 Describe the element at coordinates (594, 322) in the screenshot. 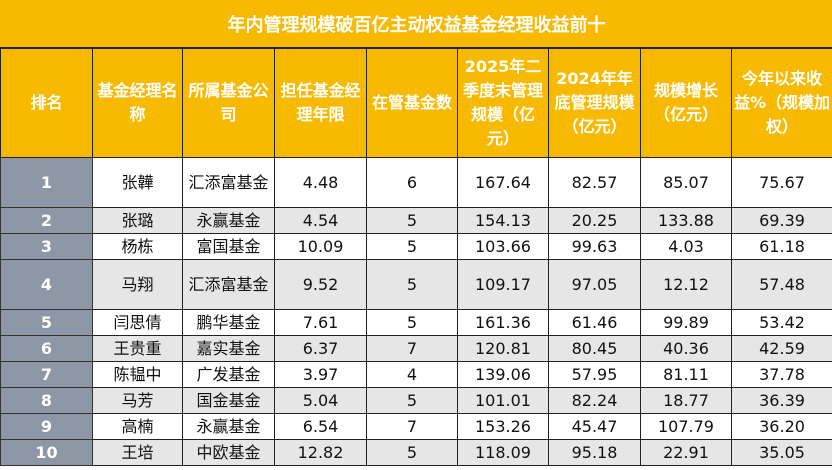

I see `cell-end-2024-aum: 61.46` at that location.